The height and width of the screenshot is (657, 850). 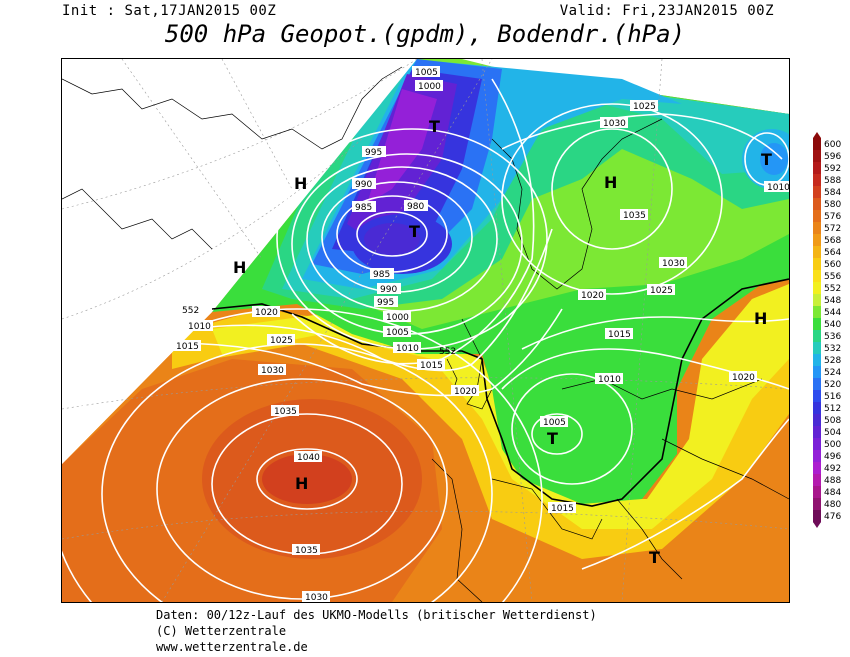 I want to click on svg-text: 990, so click(x=363, y=185).